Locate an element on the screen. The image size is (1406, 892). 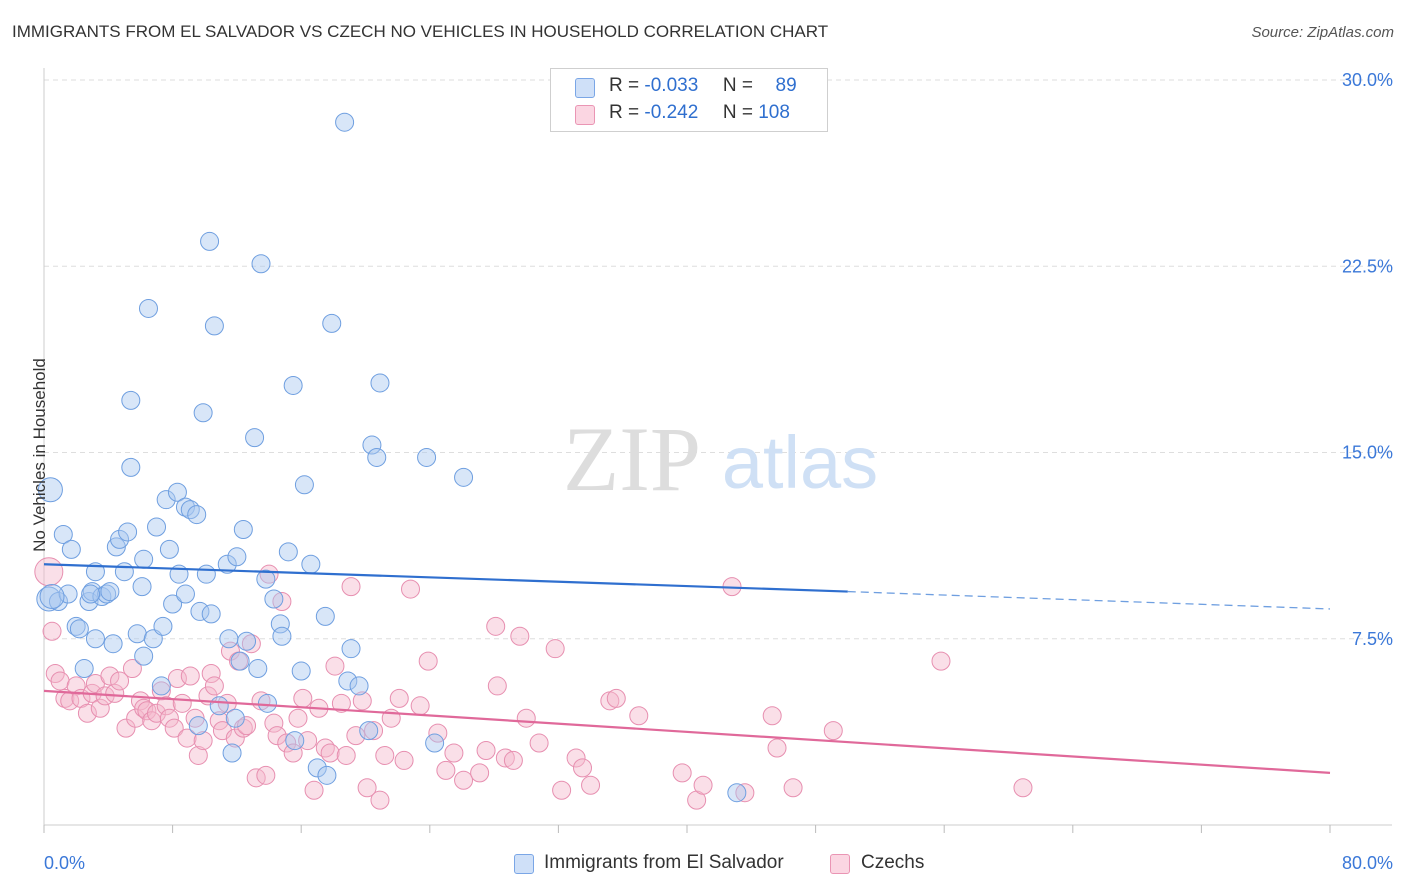
bottom-legend-label-pink: Czechs is located at coordinates (893, 862).